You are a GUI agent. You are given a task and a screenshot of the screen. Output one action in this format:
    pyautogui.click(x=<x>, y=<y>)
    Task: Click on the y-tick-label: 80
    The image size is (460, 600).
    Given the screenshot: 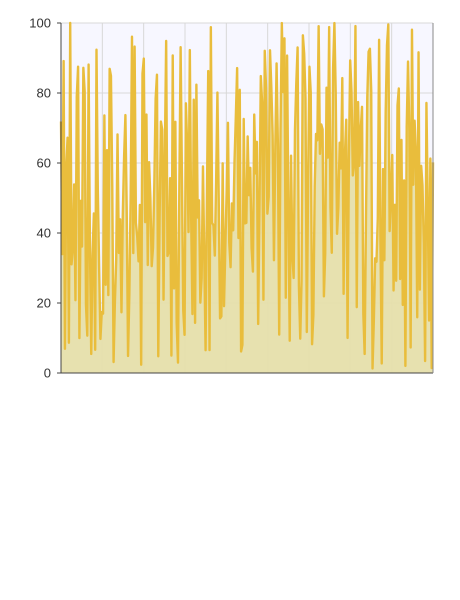 What is the action you would take?
    pyautogui.click(x=44, y=93)
    